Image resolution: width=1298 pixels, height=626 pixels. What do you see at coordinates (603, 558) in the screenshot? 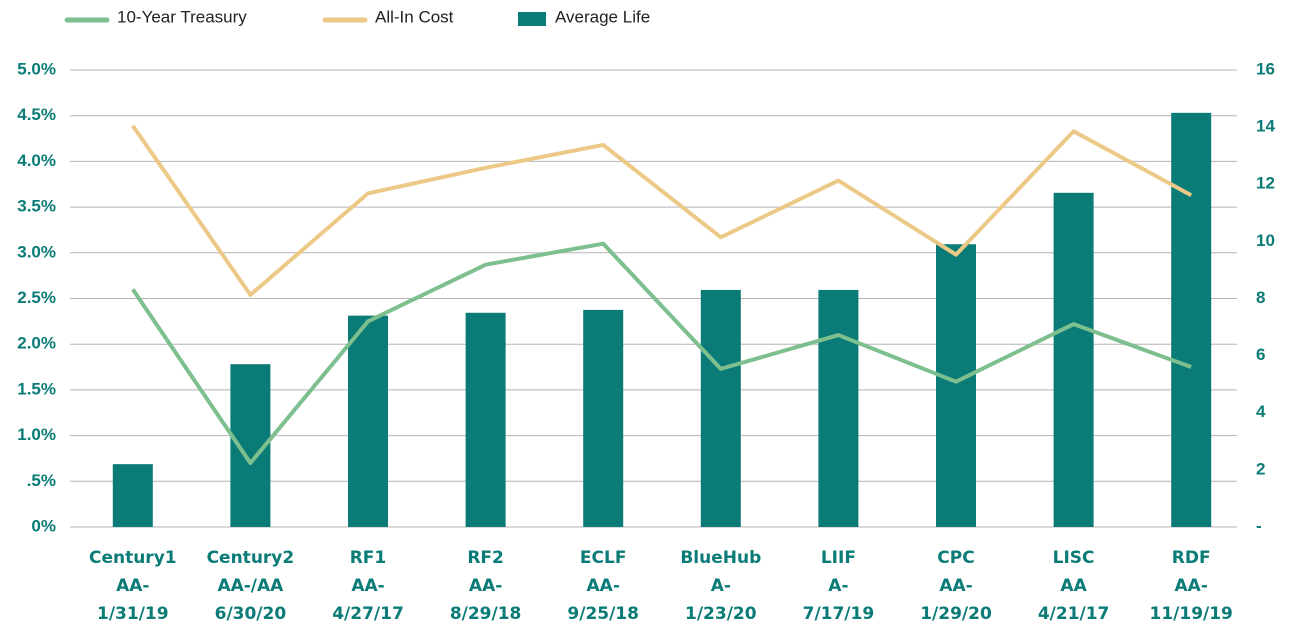
I see `x-tick-label: ECLF` at bounding box center [603, 558].